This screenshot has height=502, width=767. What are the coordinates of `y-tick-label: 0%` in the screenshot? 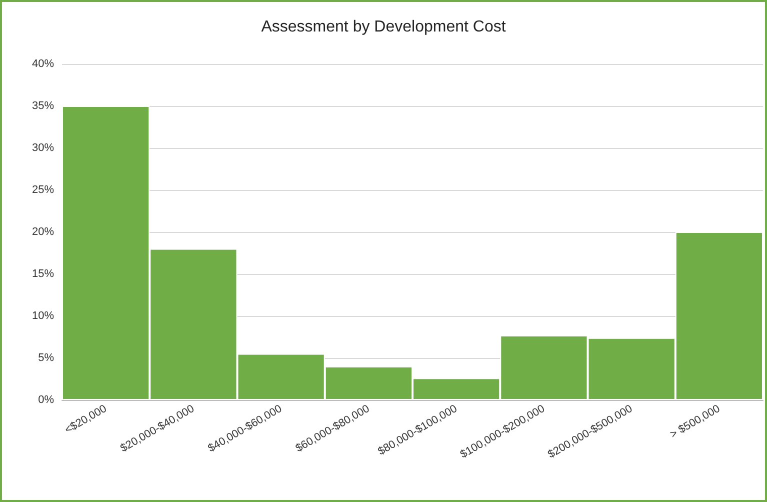 It's located at (46, 400).